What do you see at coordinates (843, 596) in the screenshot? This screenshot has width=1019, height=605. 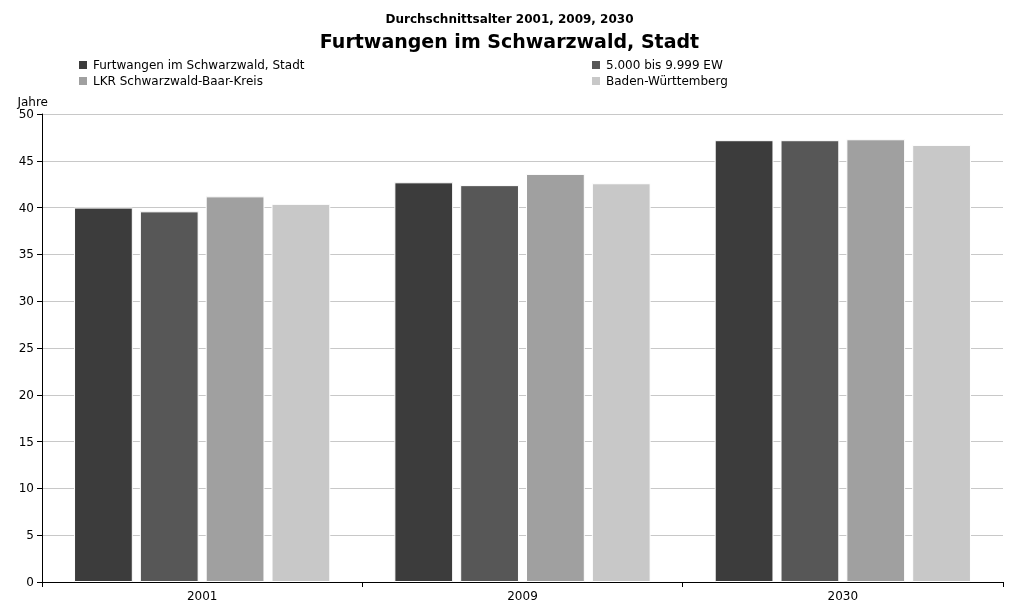 I see `x-tick-label: 2030` at bounding box center [843, 596].